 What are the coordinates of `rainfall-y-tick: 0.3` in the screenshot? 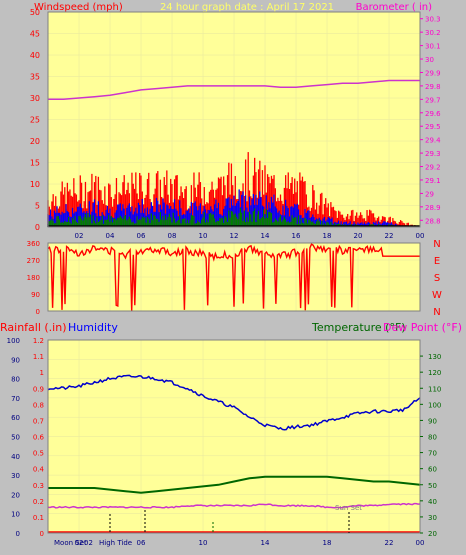 It's located at (38, 486).